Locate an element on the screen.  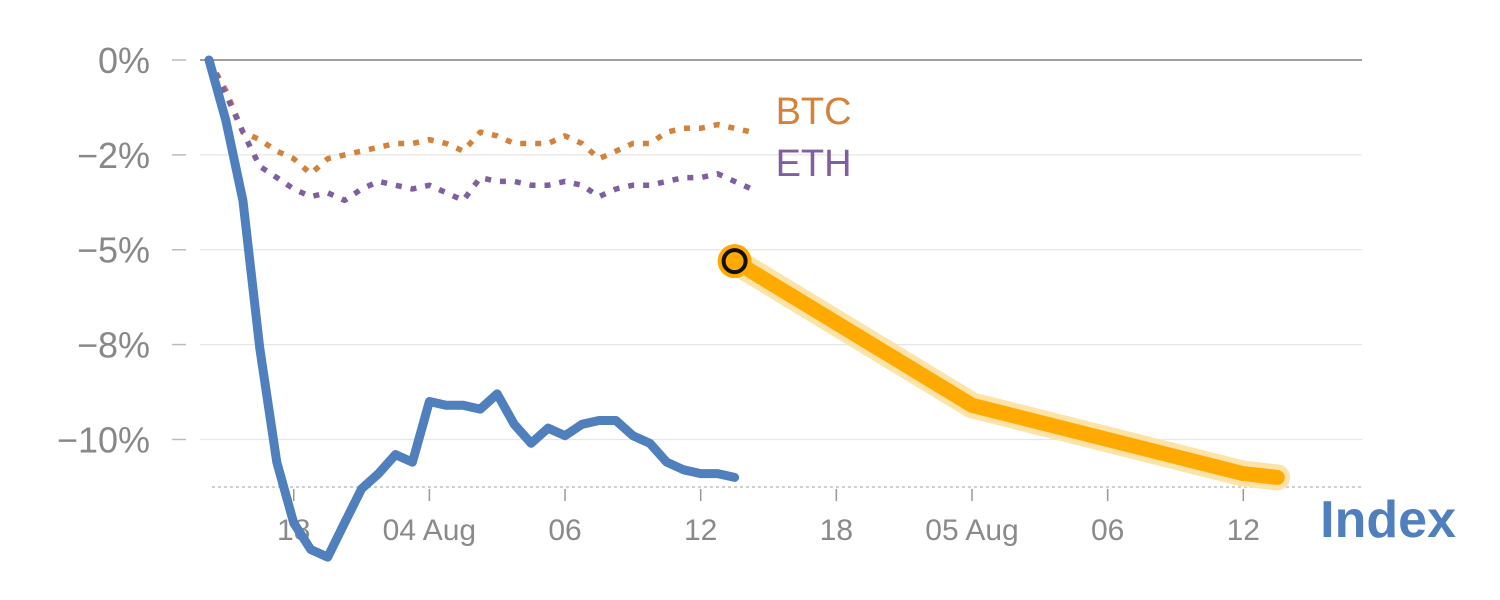
x-axis: 18 04 Aug 06 12 18 05 Aug 06 12 is located at coordinates (787, 516).